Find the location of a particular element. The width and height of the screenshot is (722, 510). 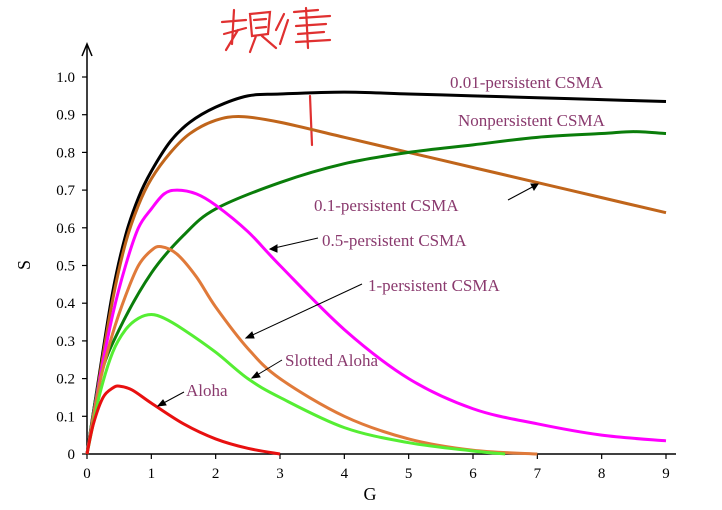

x-axis-title: G is located at coordinates (370, 494).